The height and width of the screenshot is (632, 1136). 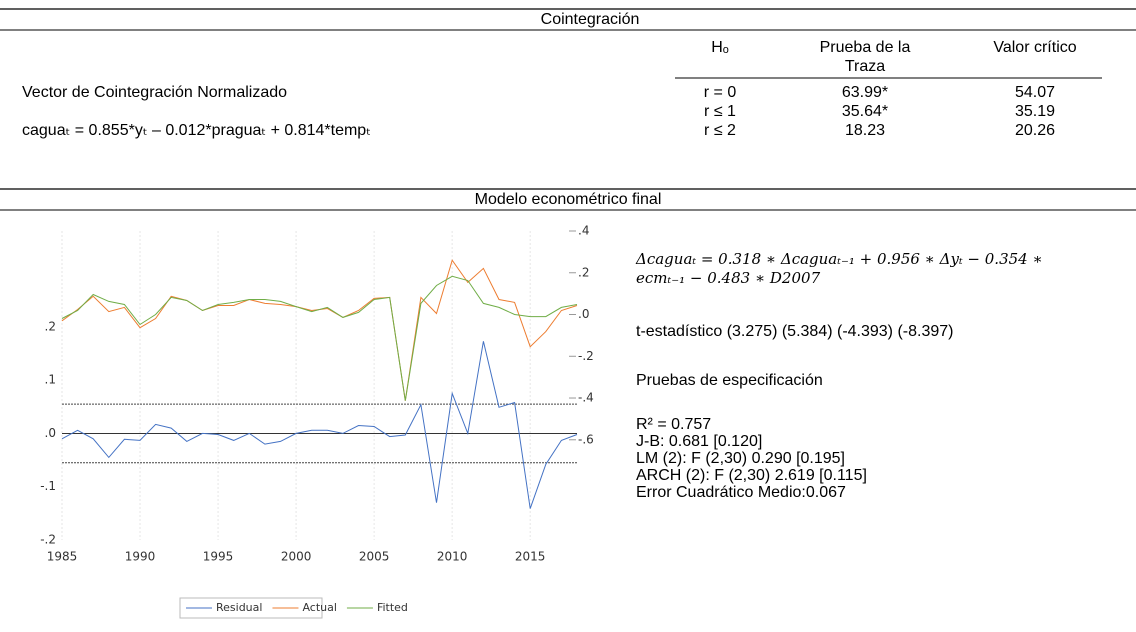 What do you see at coordinates (48, 486) in the screenshot?
I see `y-tick-label: -.1` at bounding box center [48, 486].